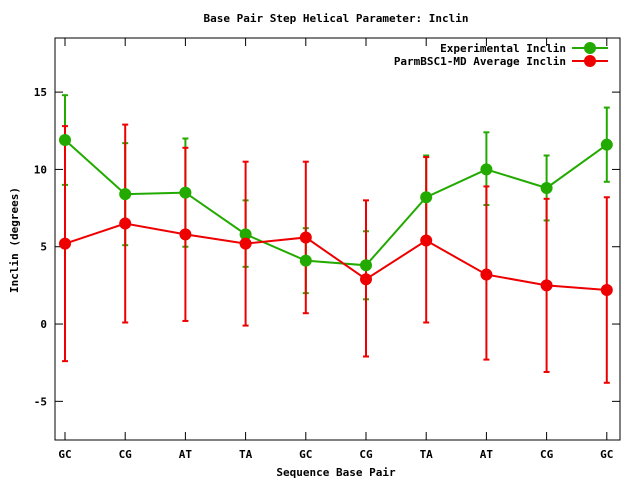 This screenshot has height=480, width=640. I want to click on series-2-line, so click(335, 257).